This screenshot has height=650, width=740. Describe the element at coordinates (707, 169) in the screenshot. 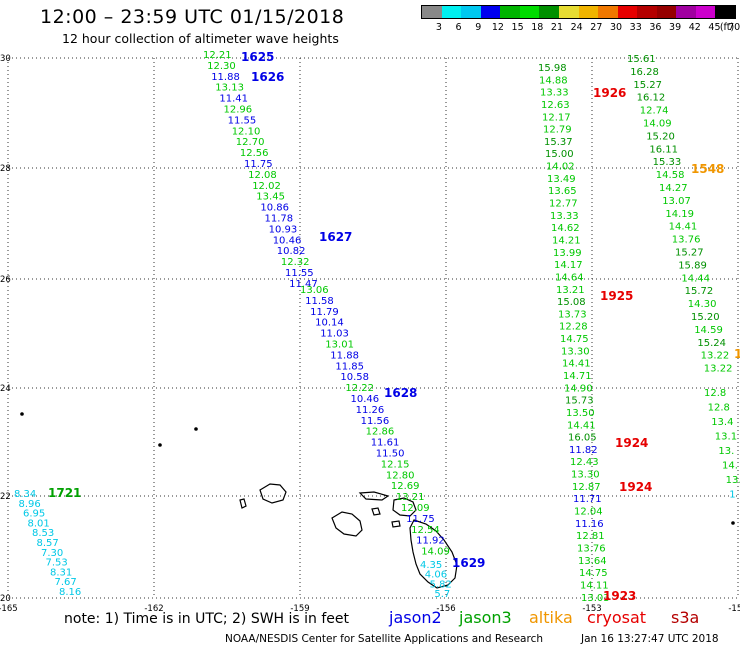

I see `pass-label: 1548` at that location.